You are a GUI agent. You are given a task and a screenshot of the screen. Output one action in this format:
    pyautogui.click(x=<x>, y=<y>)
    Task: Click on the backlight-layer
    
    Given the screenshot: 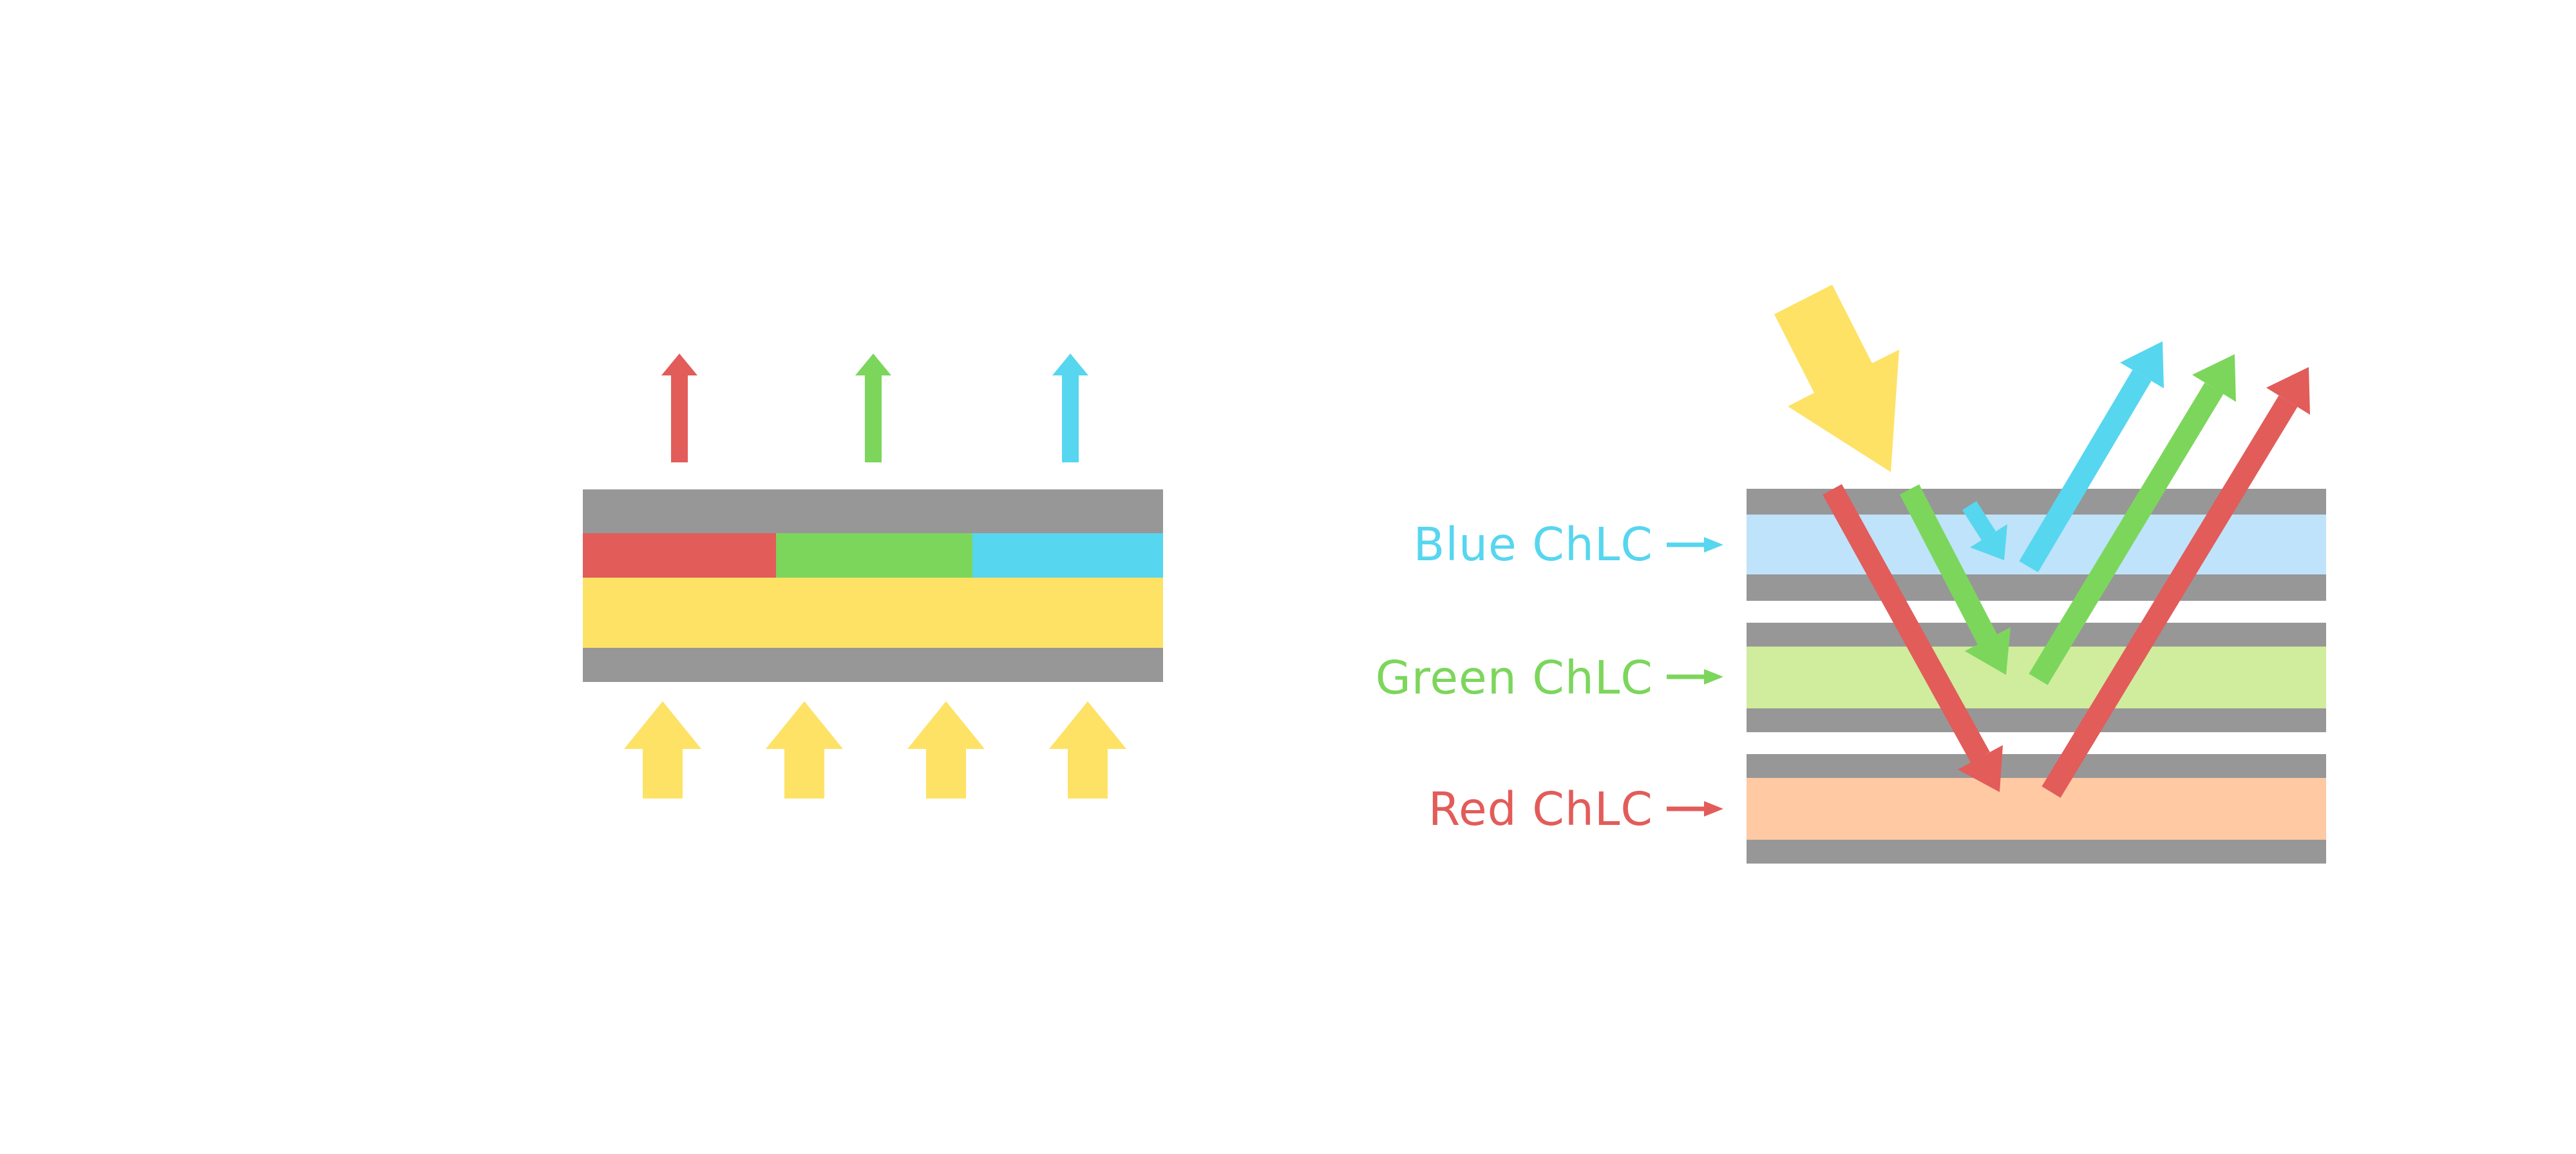 What is the action you would take?
    pyautogui.click(x=873, y=613)
    